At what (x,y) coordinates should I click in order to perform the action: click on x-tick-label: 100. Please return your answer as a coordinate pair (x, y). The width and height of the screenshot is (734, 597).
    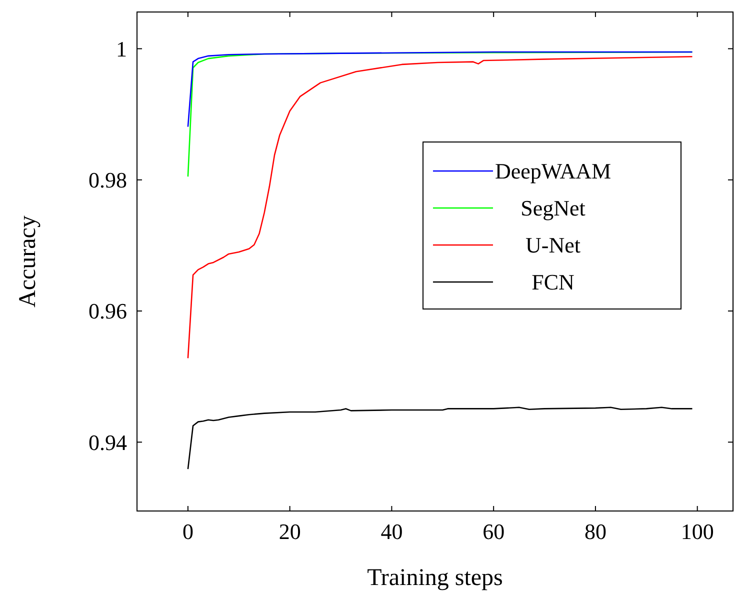
    Looking at the image, I should click on (697, 531).